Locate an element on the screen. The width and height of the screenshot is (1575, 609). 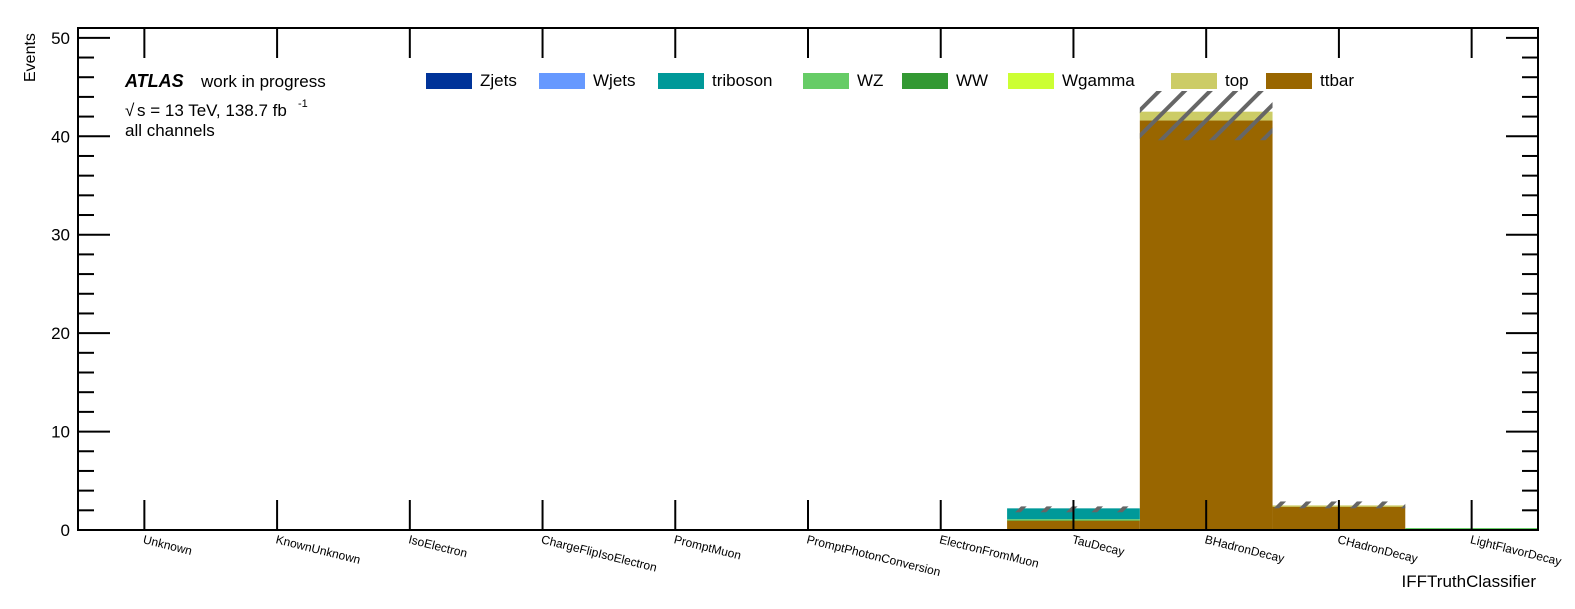
y-tick-label: 20 is located at coordinates (60, 333).